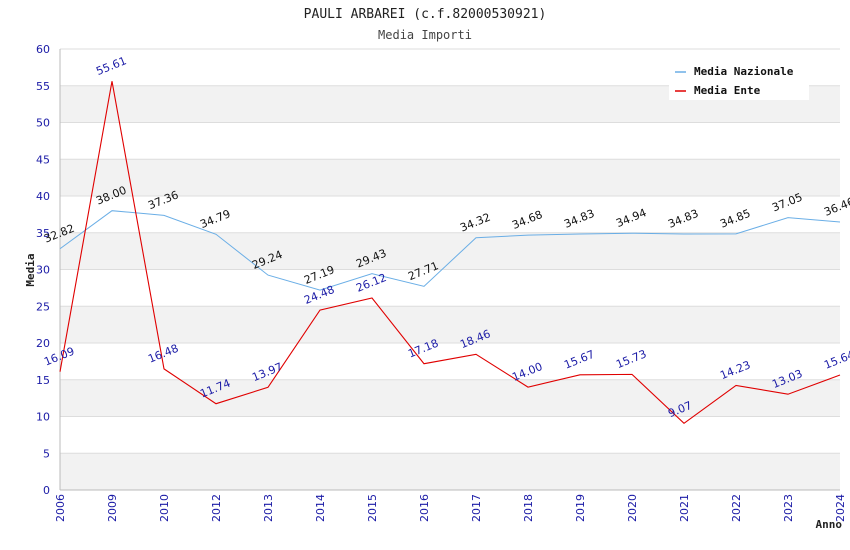  I want to click on data-label: 55.61, so click(111, 66).